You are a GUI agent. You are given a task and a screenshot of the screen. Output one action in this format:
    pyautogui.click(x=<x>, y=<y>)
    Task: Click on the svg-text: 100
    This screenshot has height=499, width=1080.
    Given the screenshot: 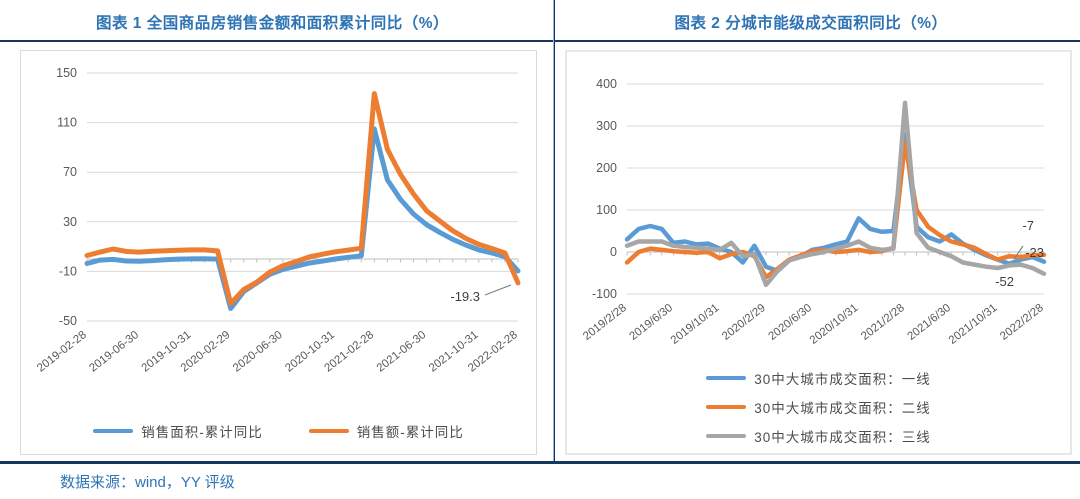 What is the action you would take?
    pyautogui.click(x=606, y=210)
    